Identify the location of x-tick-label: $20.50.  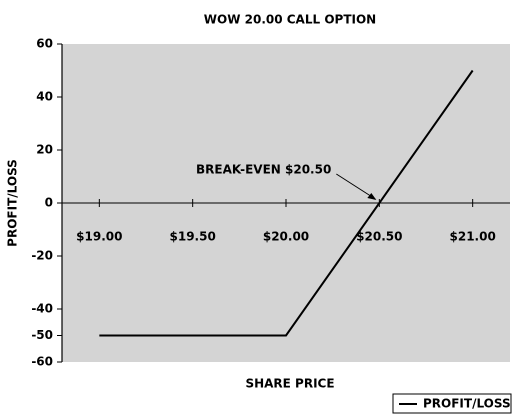
(379, 237).